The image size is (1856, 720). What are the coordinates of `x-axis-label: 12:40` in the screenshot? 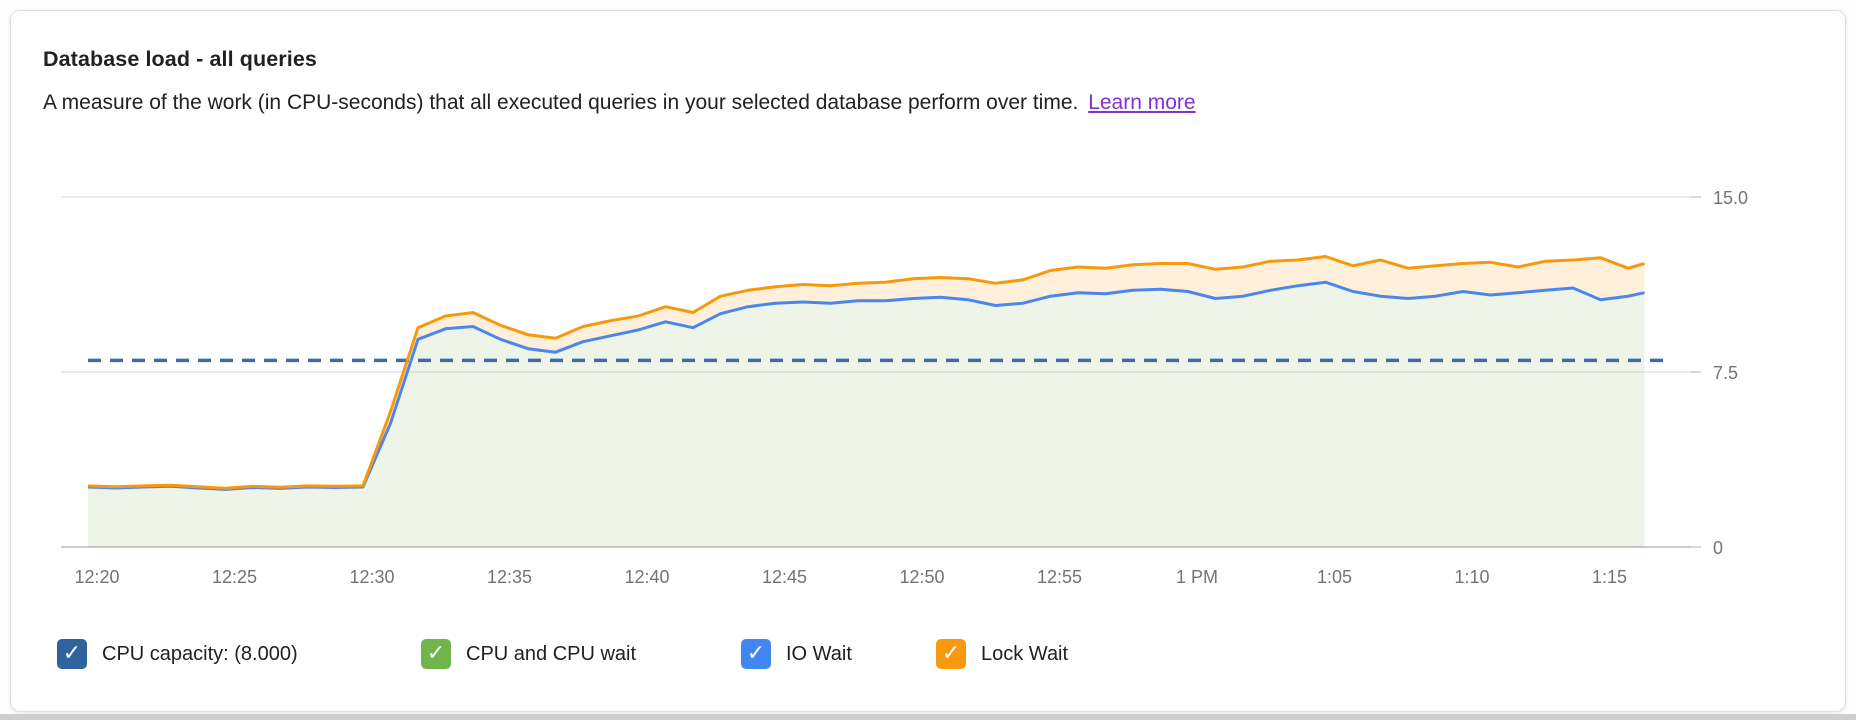 It's located at (646, 577).